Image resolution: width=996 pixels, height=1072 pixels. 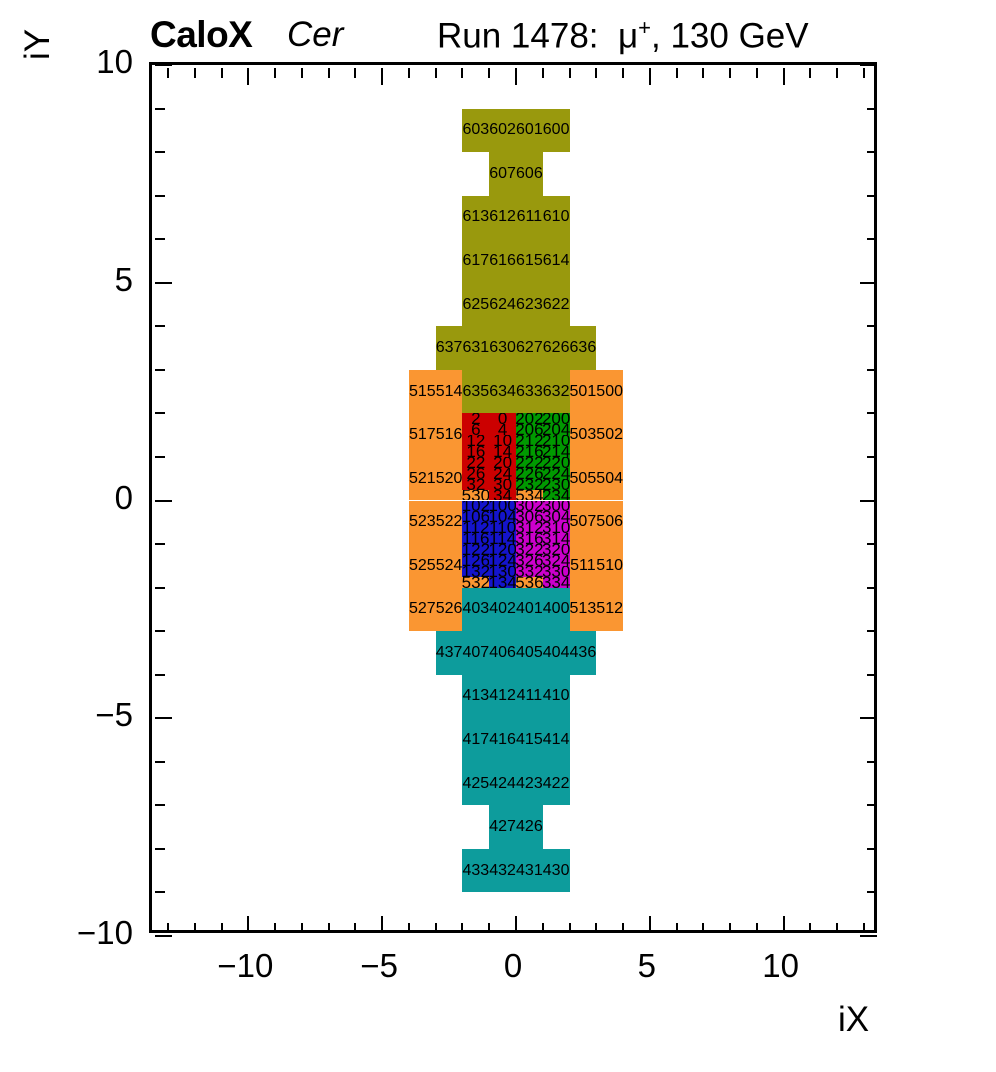 I want to click on y-tick-left--7, so click(x=160, y=805).